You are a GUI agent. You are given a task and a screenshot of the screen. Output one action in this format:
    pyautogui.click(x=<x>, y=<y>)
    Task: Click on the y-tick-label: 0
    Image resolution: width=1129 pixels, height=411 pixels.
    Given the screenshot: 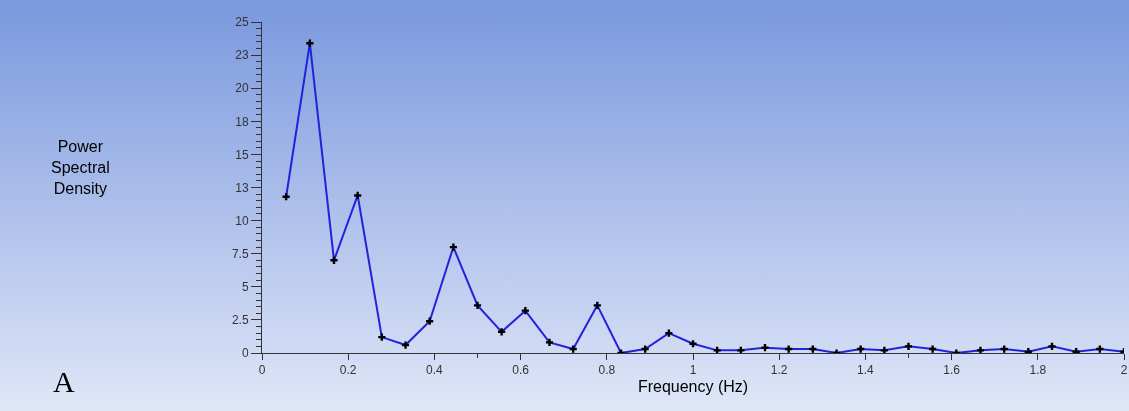 What is the action you would take?
    pyautogui.click(x=245, y=353)
    